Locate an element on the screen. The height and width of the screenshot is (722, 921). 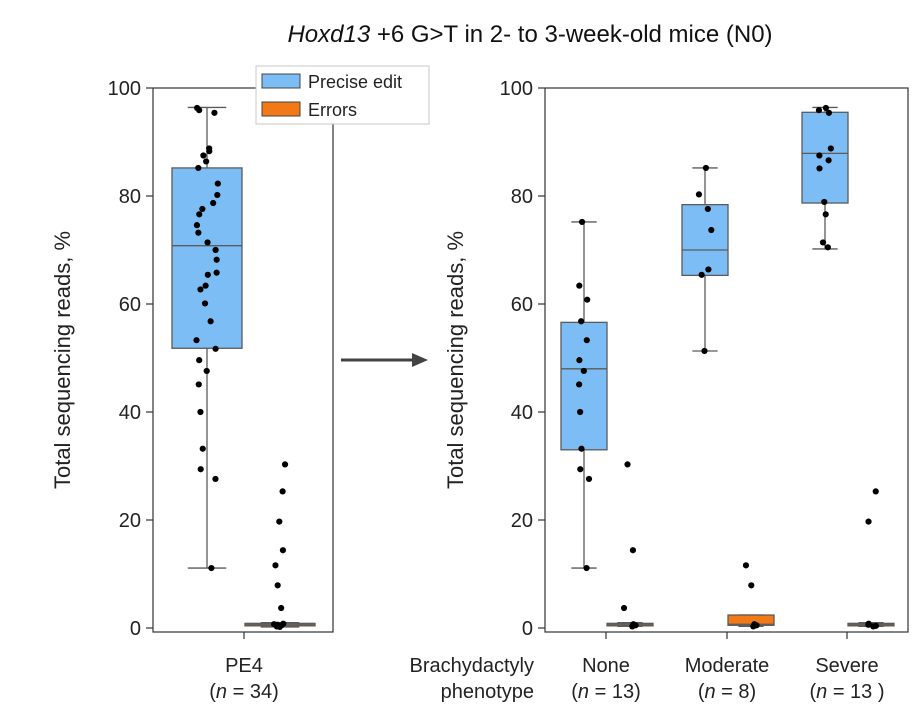
y-tick-label: 40 is located at coordinates (130, 413).